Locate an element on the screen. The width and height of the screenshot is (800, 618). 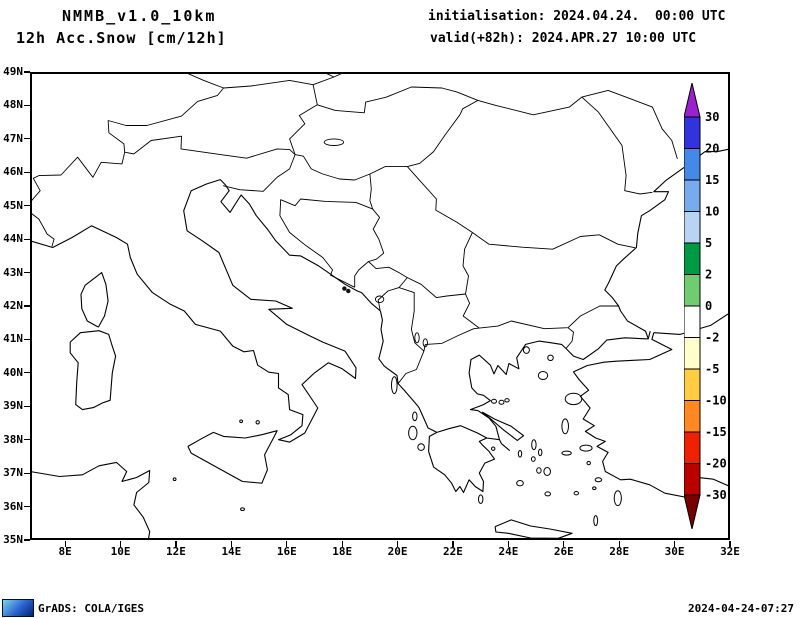
lat-tick-label: 35N is located at coordinates (13, 539).